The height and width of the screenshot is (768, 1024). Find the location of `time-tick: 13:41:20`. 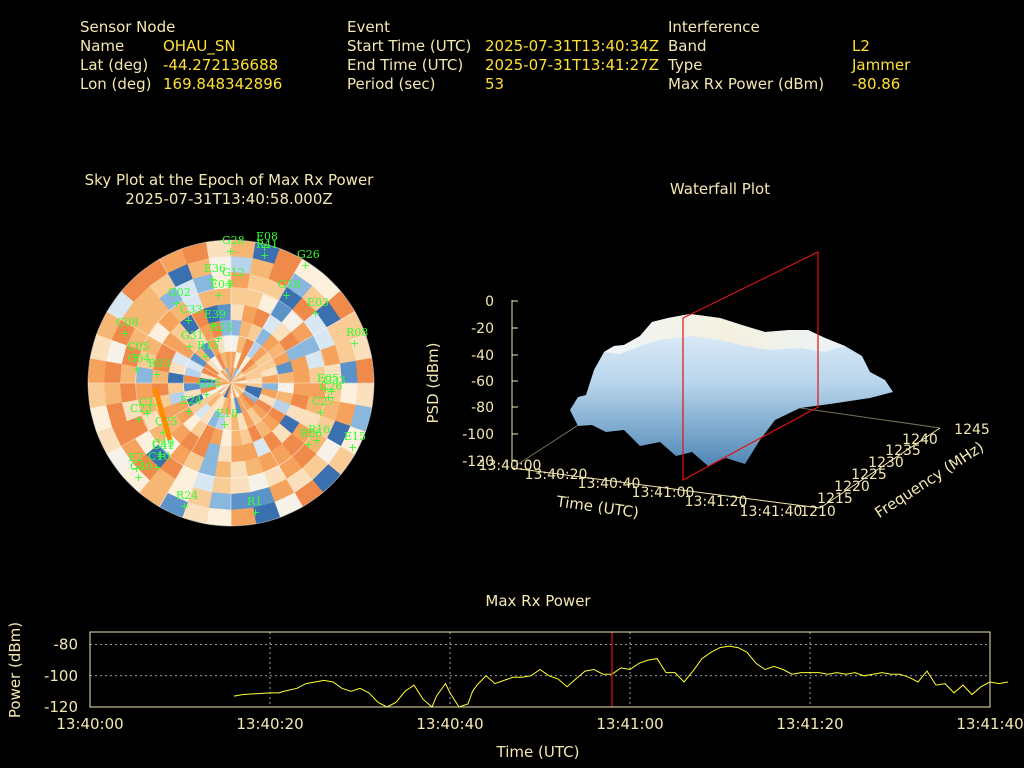

time-tick: 13:41:20 is located at coordinates (716, 502).